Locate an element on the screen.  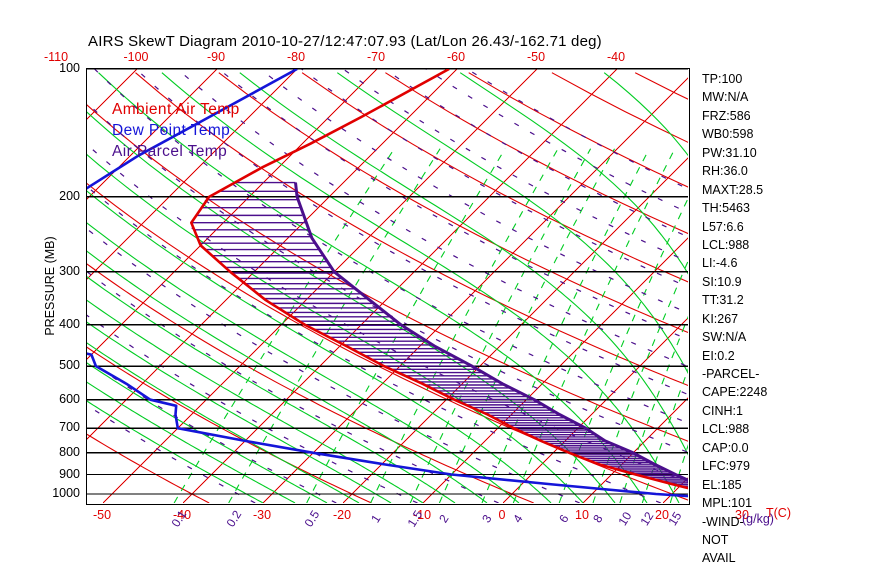
sounding-index-21: LFC:979 is located at coordinates (726, 466).